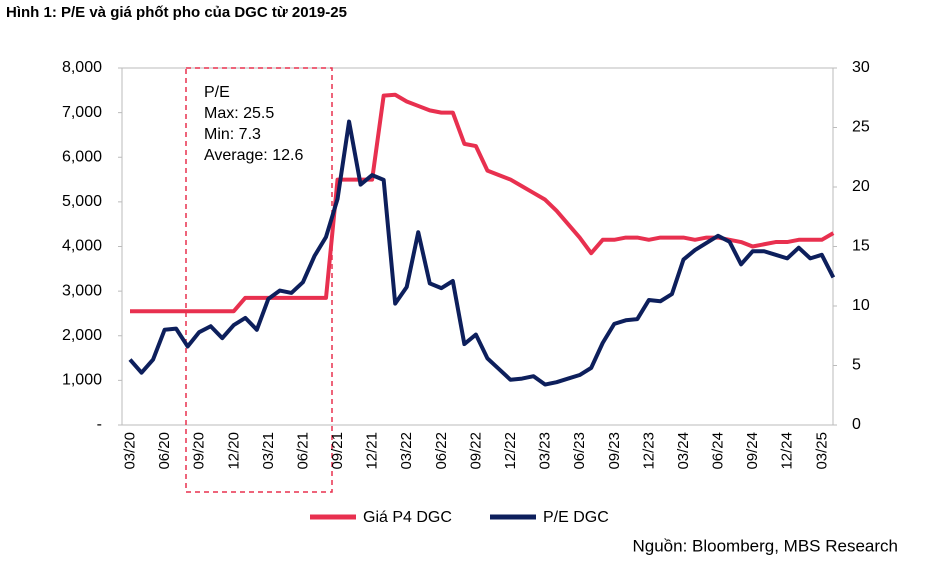  I want to click on x-tick-label: 09/20, so click(199, 451).